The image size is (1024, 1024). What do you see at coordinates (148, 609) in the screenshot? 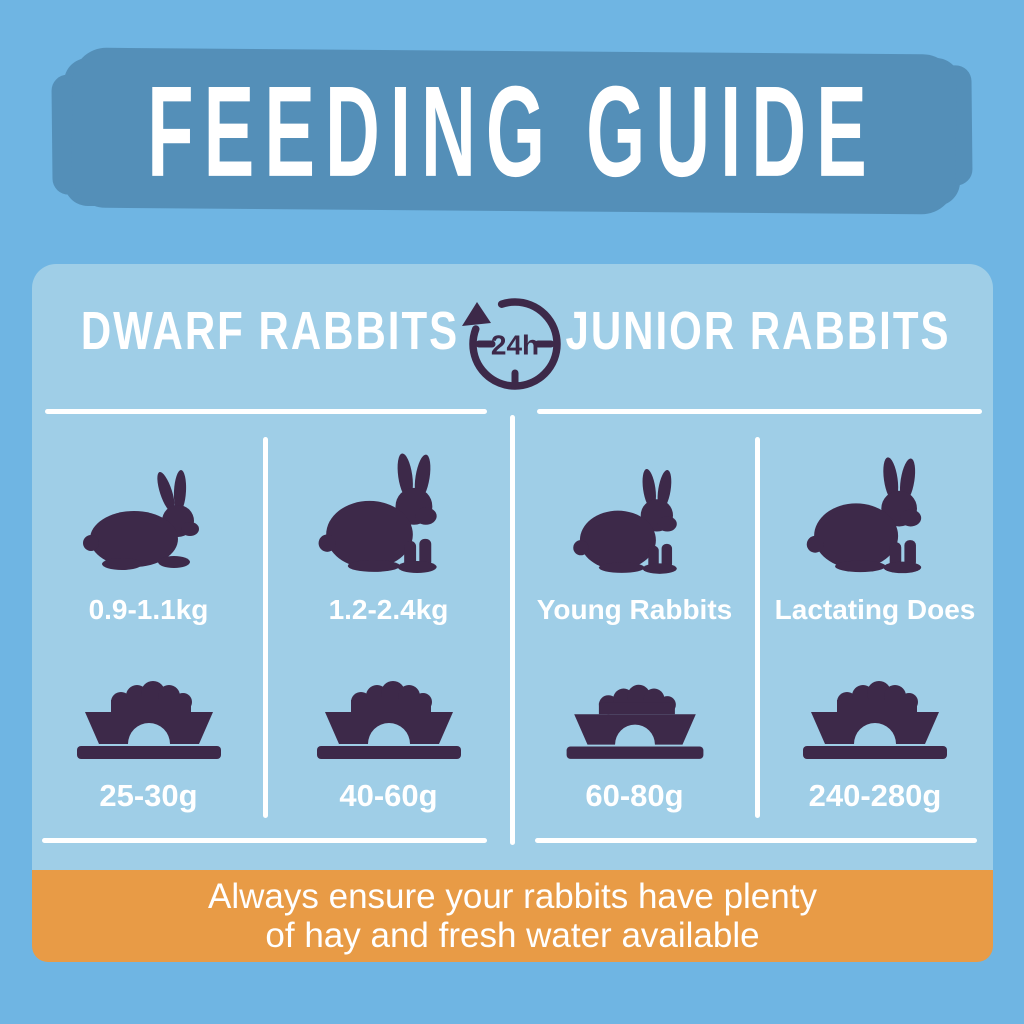
I see `weight-range-label: 0.9-1.1kg` at bounding box center [148, 609].